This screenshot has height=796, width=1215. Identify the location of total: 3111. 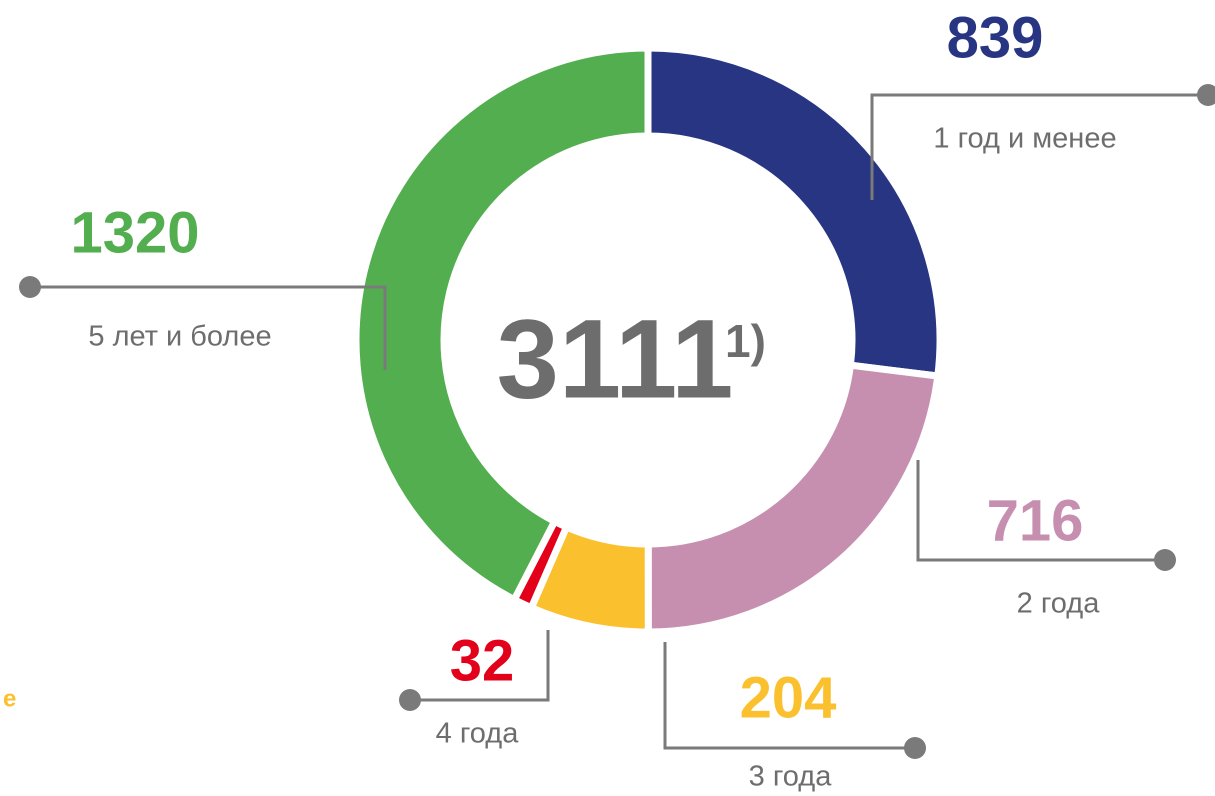
(615, 359).